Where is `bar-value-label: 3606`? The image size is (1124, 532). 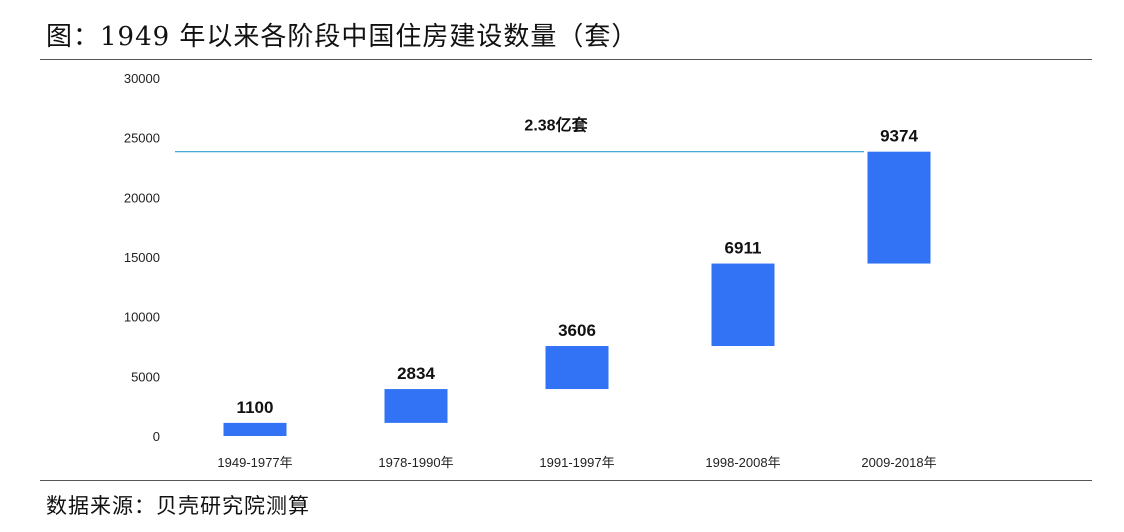 bar-value-label: 3606 is located at coordinates (577, 330).